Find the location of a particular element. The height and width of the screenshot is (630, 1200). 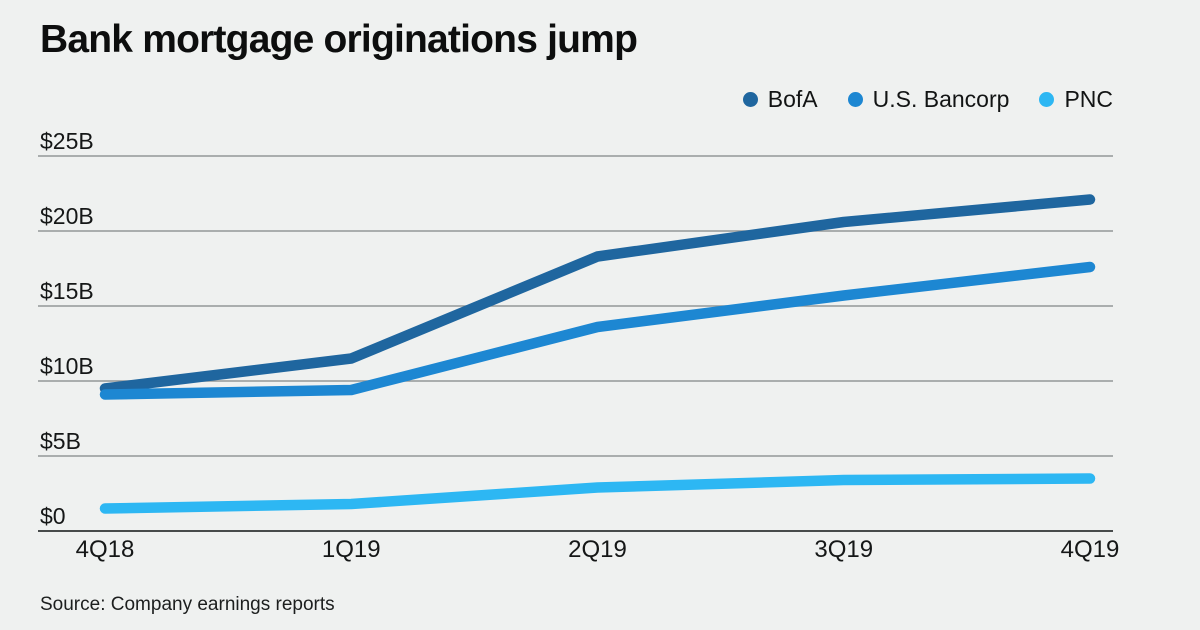

pnc-dot-icon is located at coordinates (1047, 99).